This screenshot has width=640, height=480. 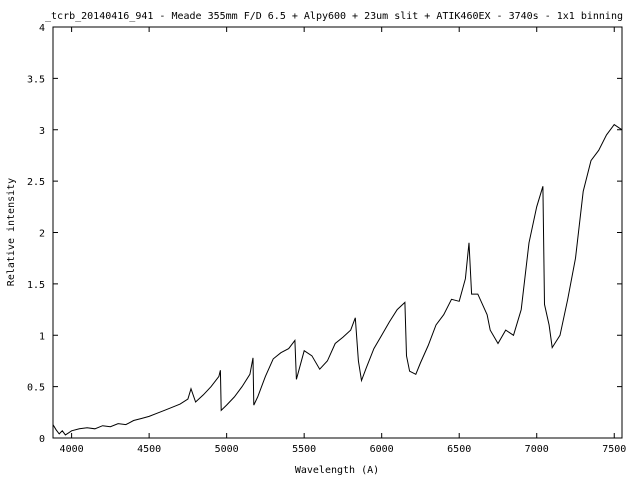 I want to click on y-tick-label: 1, so click(x=42, y=336).